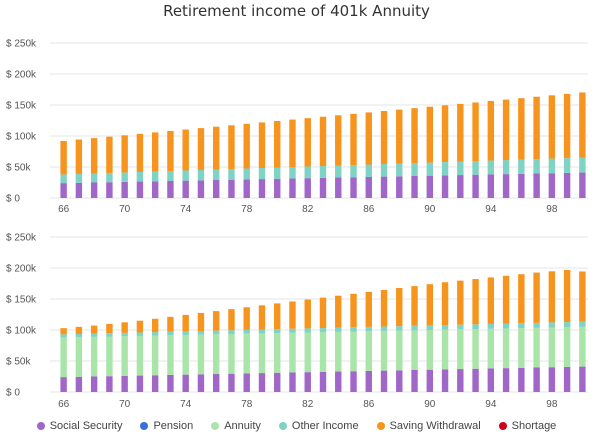 The width and height of the screenshot is (593, 442). I want to click on legend-item-social-security: Social Security, so click(79, 426).